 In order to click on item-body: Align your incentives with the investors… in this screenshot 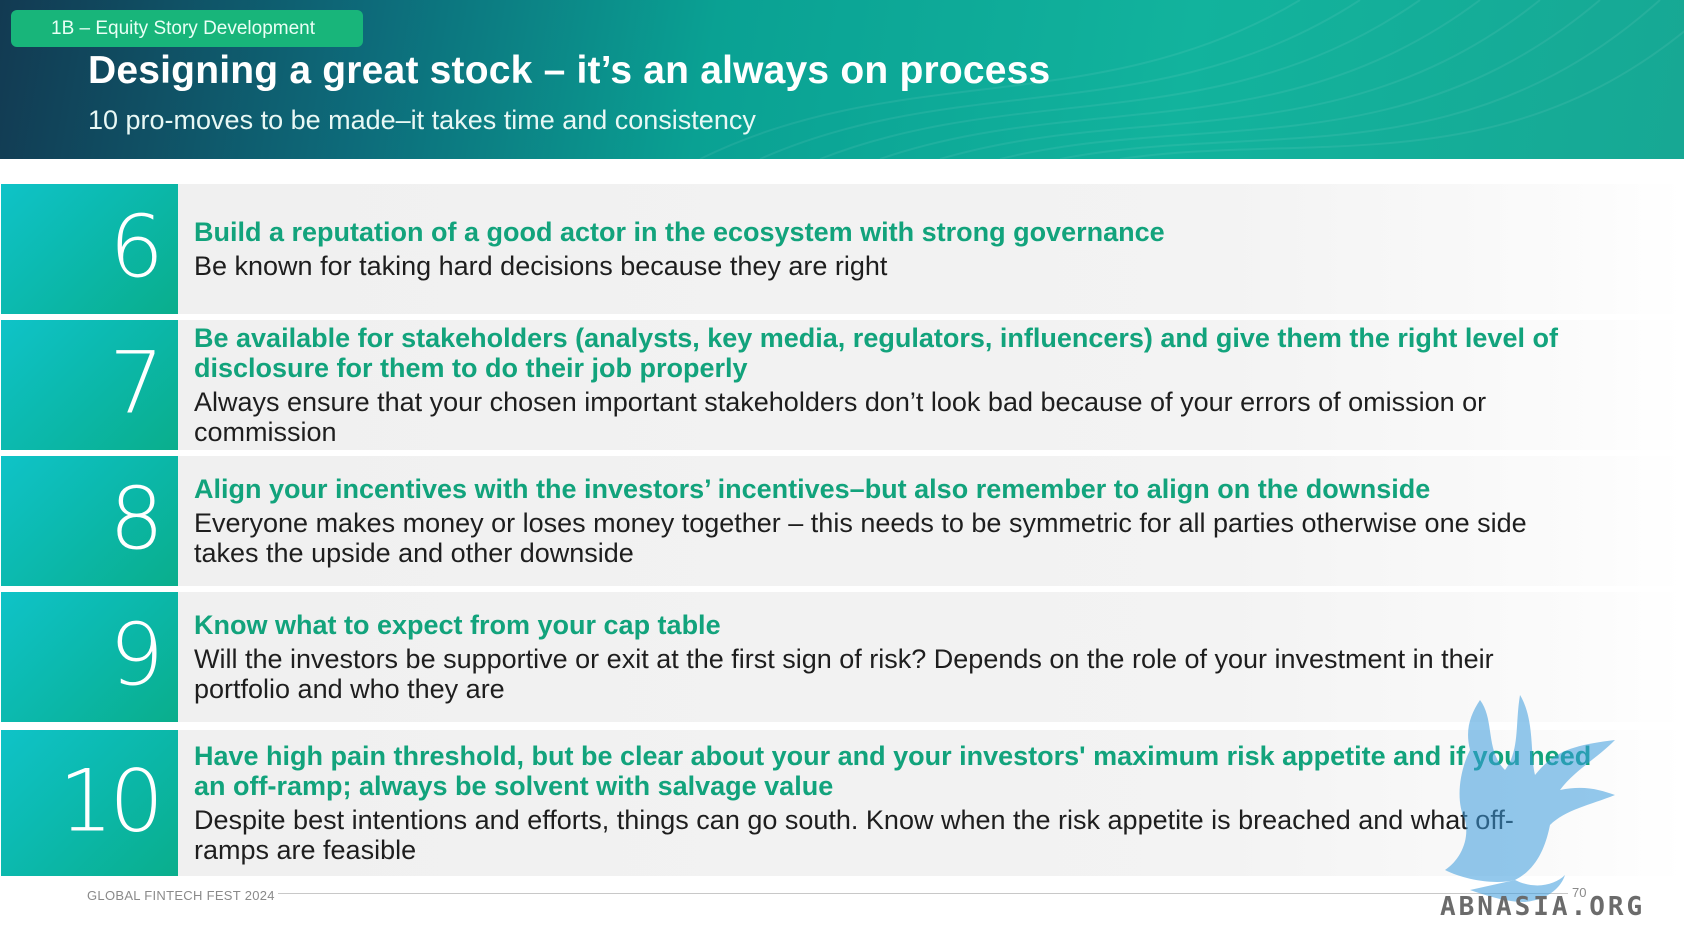, I will do `click(931, 521)`.